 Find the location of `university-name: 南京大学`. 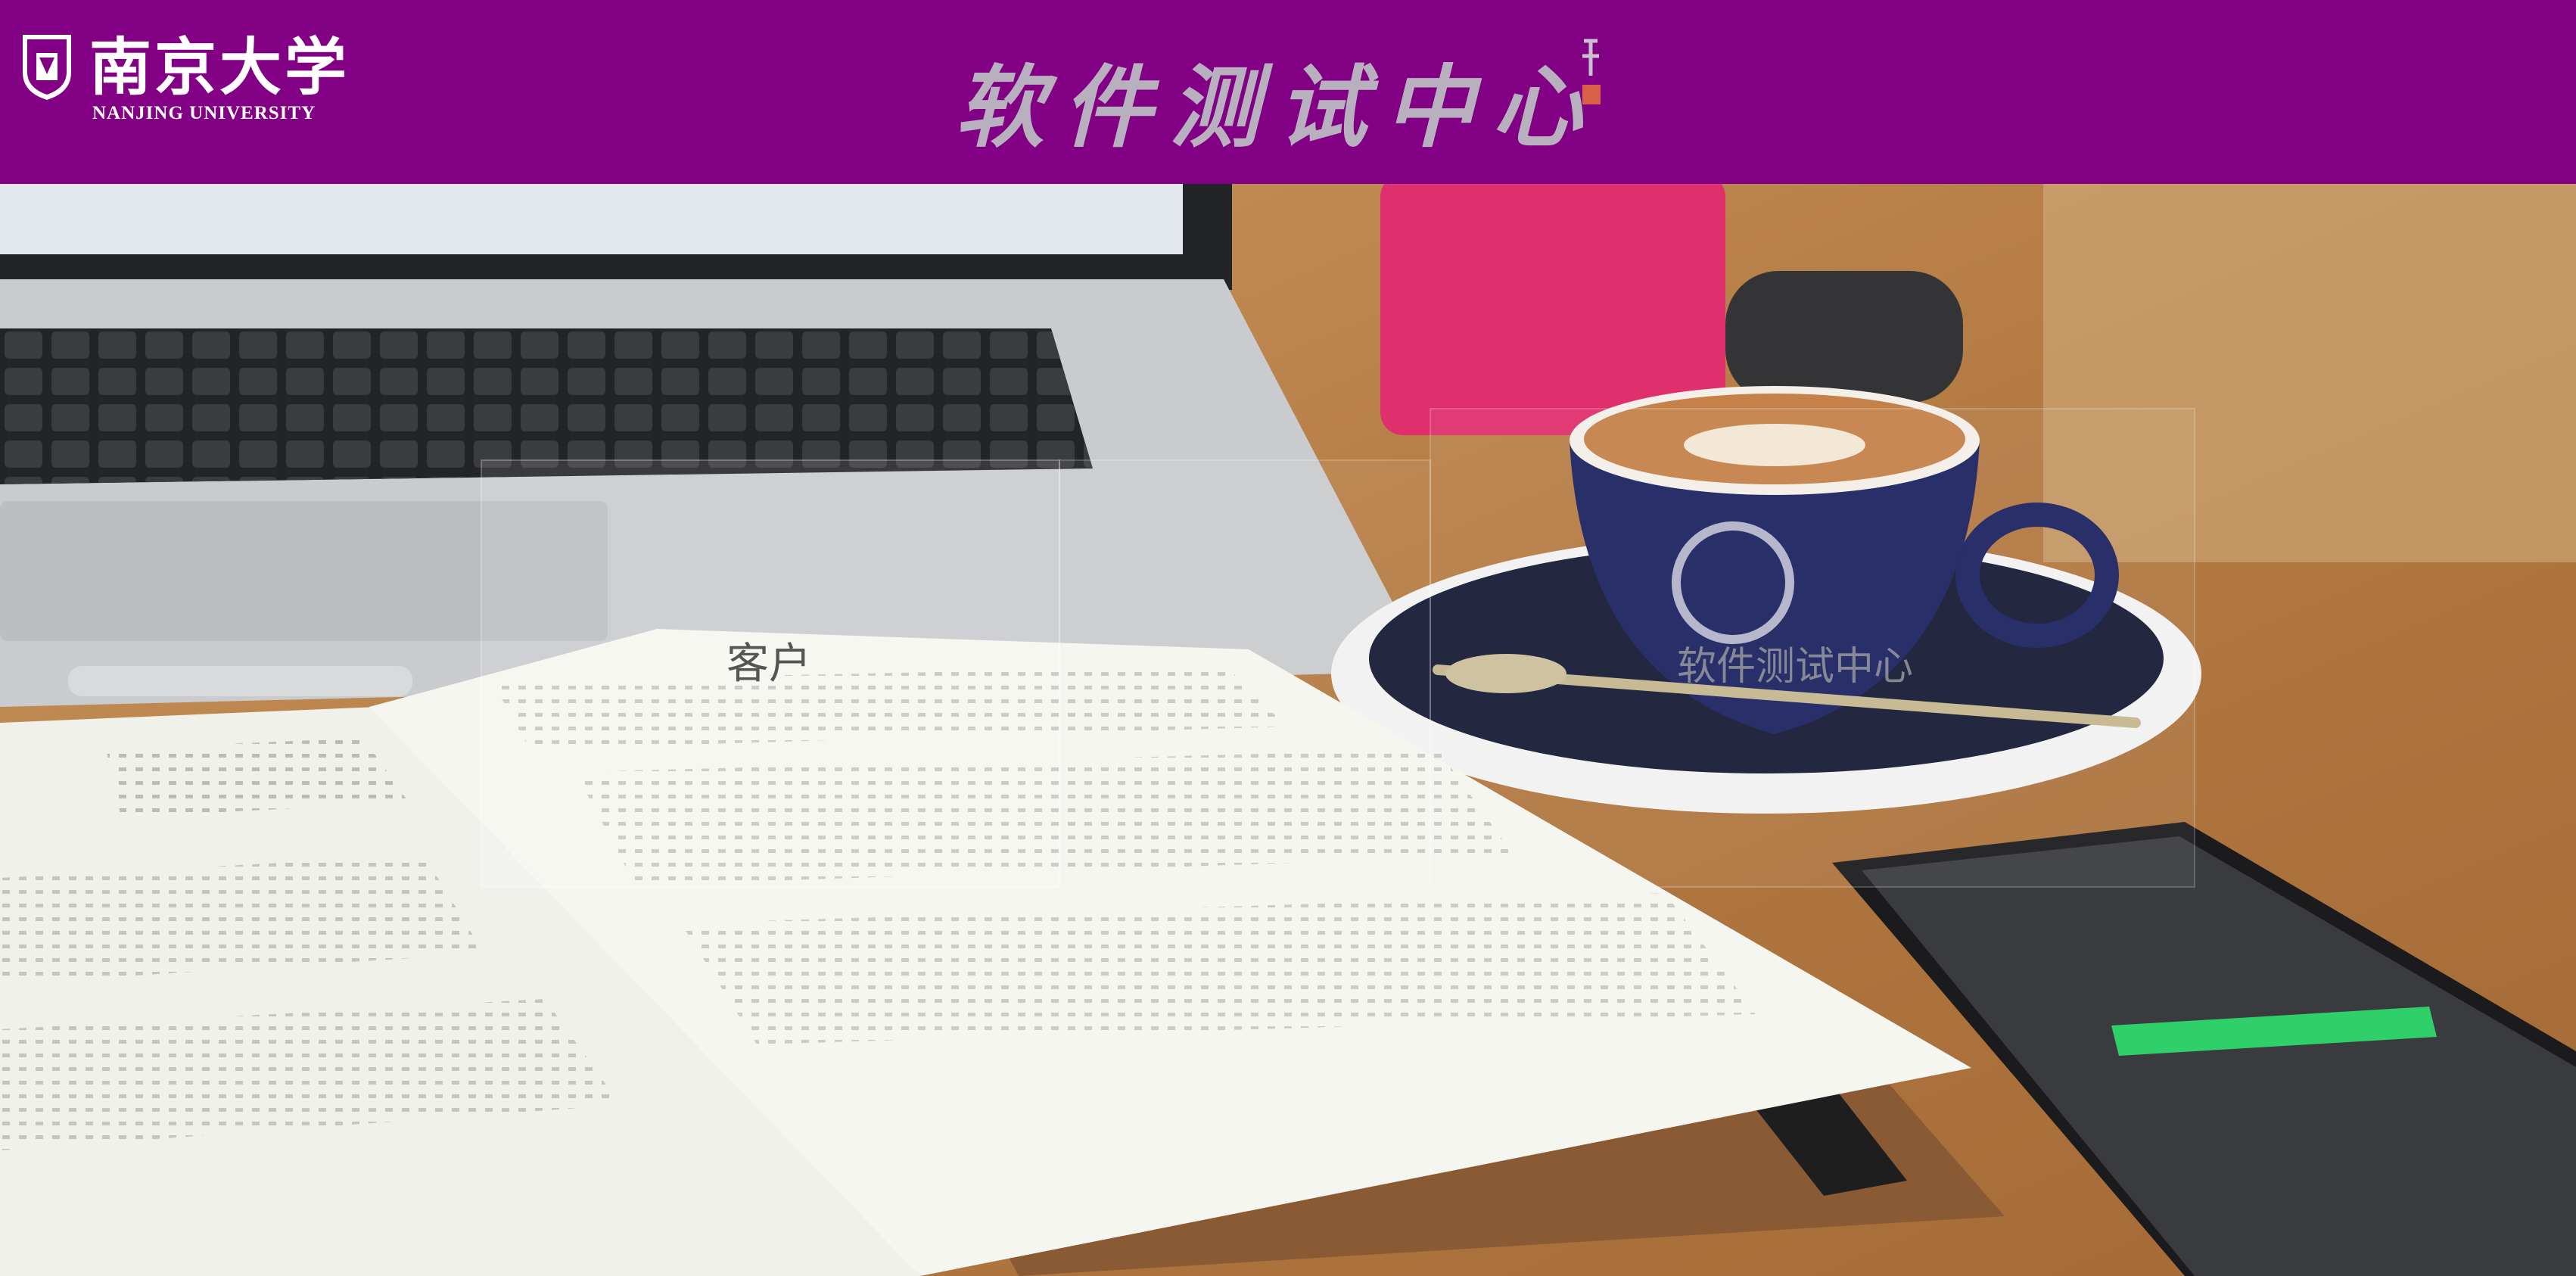

university-name: 南京大学 is located at coordinates (220, 67).